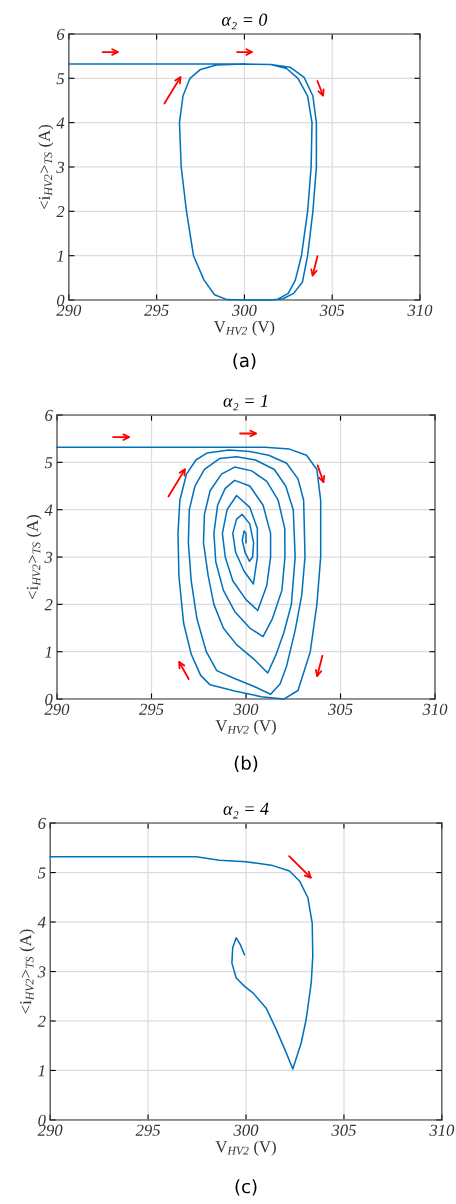 The width and height of the screenshot is (456, 1204). Describe the element at coordinates (246, 810) in the screenshot. I see `chart-title: α₂ = 4` at that location.